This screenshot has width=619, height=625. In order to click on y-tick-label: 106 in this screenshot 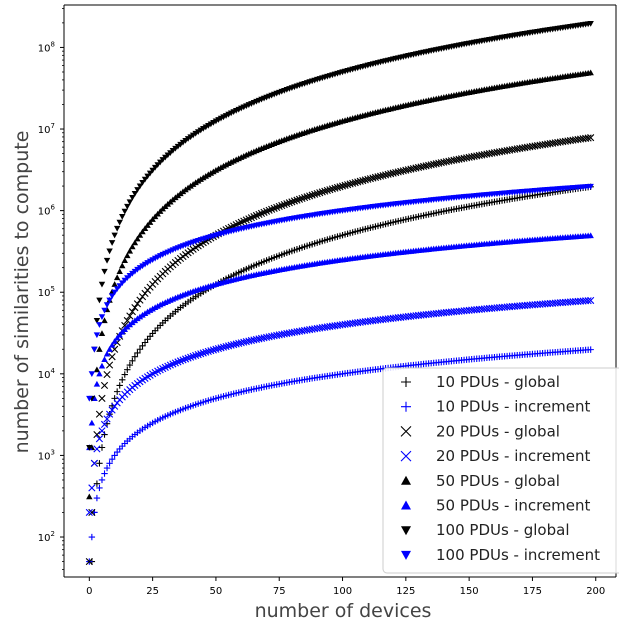, I will do `click(47, 211)`.